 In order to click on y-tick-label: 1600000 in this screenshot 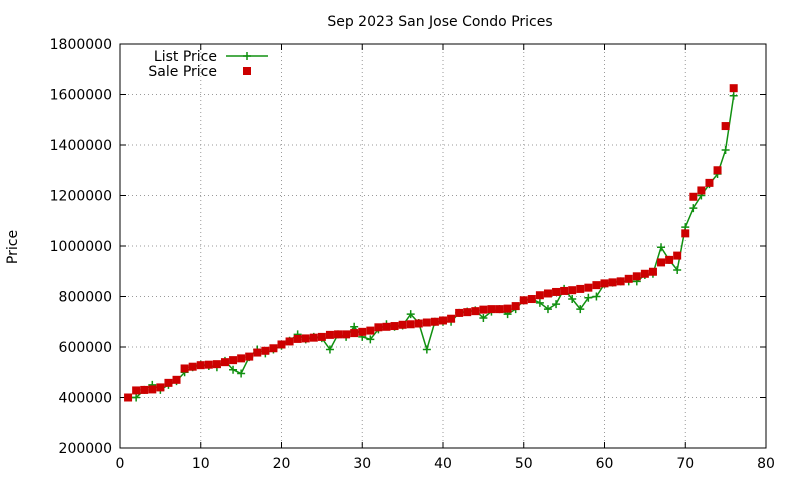, I will do `click(81, 96)`.